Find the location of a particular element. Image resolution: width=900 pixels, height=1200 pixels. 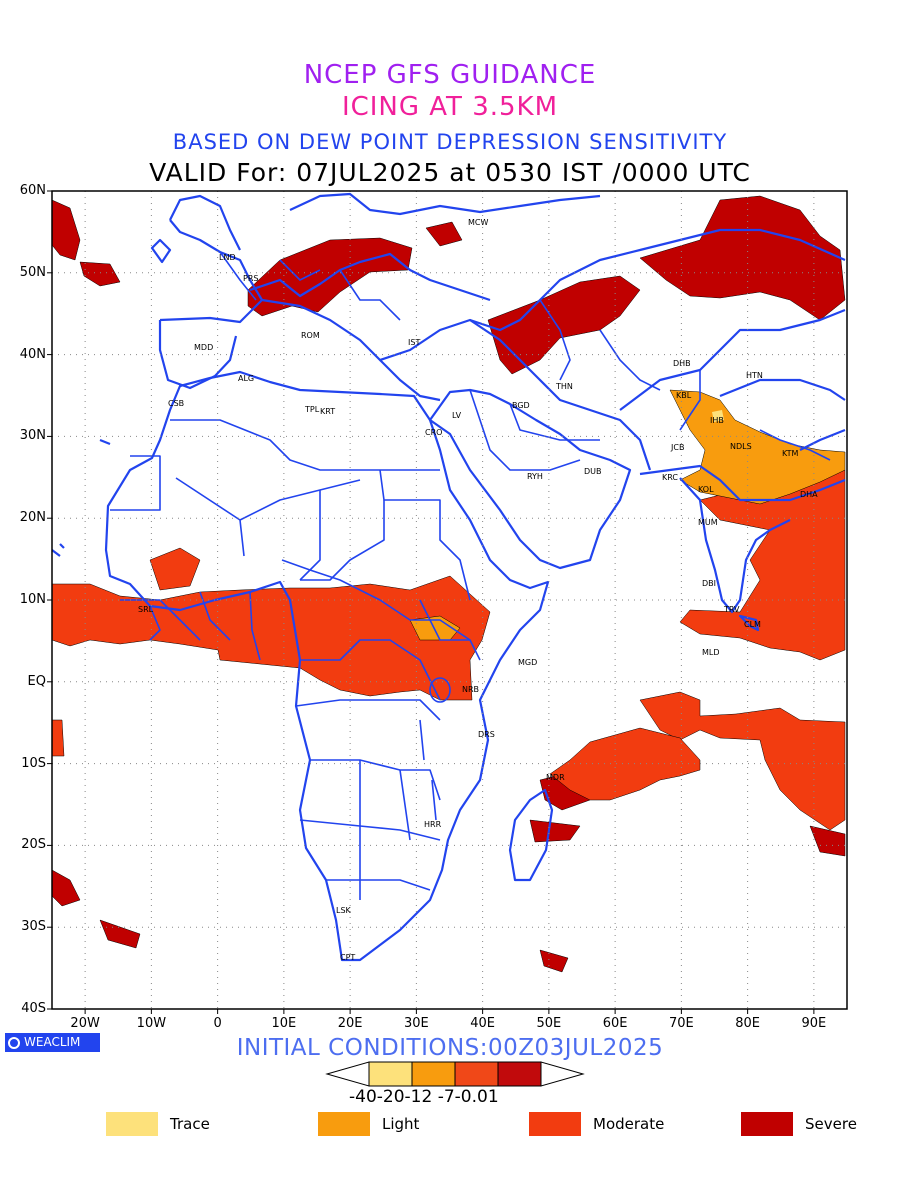

legend-swatch-trace is located at coordinates (132, 1124).